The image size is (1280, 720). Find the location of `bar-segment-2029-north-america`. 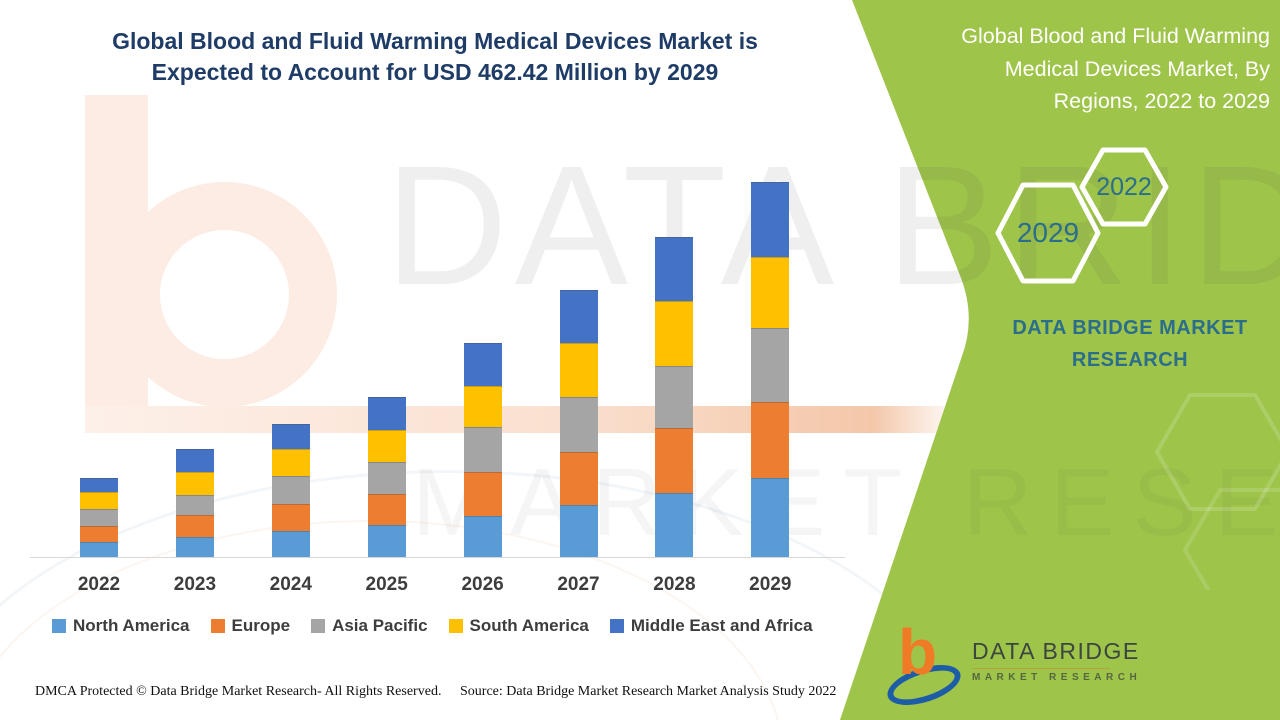

bar-segment-2029-north-america is located at coordinates (770, 517).